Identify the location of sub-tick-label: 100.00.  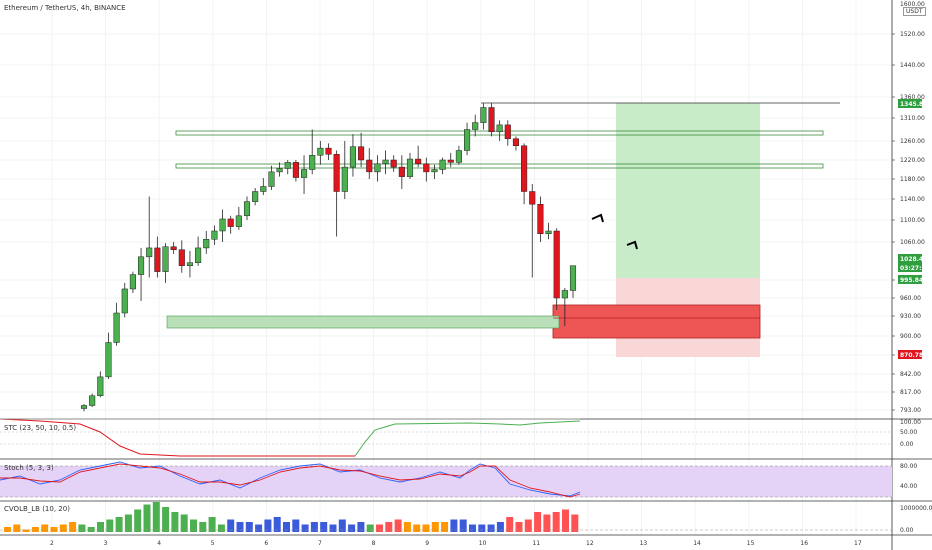
(910, 422).